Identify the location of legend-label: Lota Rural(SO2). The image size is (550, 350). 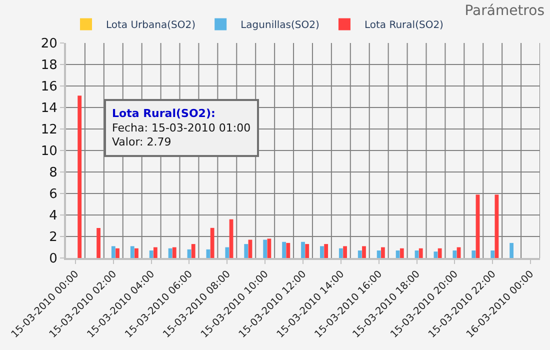
(404, 26).